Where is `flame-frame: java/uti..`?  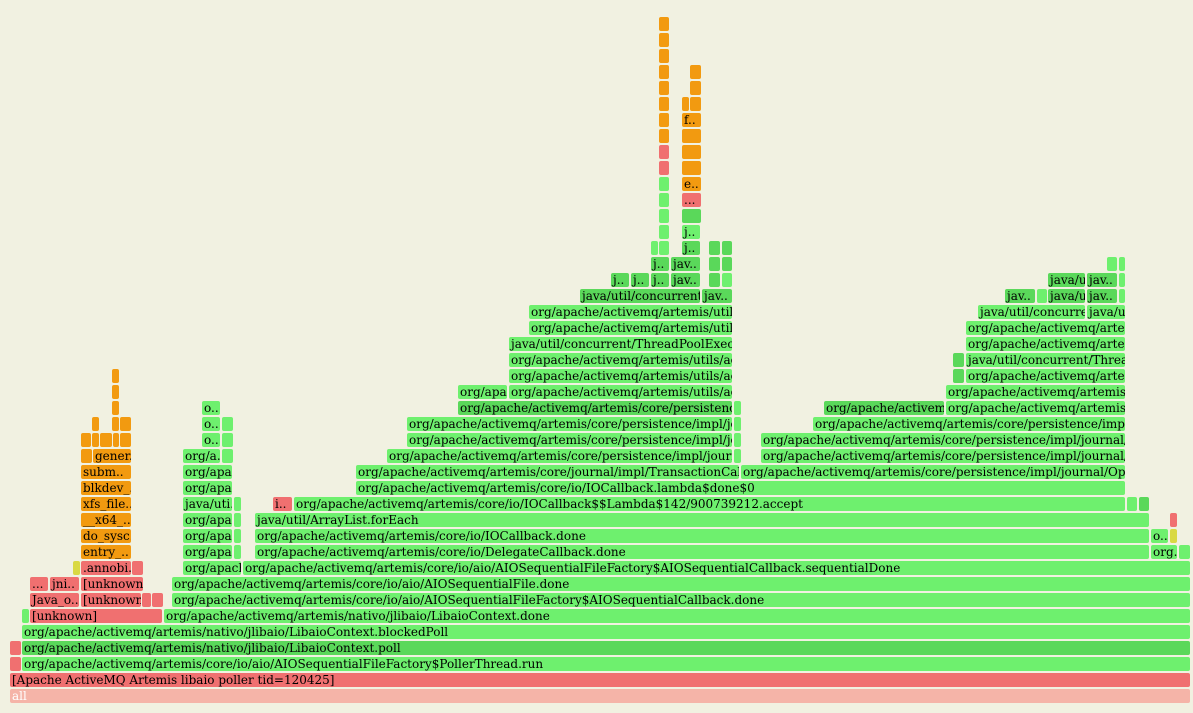
flame-frame: java/uti.. is located at coordinates (207, 504).